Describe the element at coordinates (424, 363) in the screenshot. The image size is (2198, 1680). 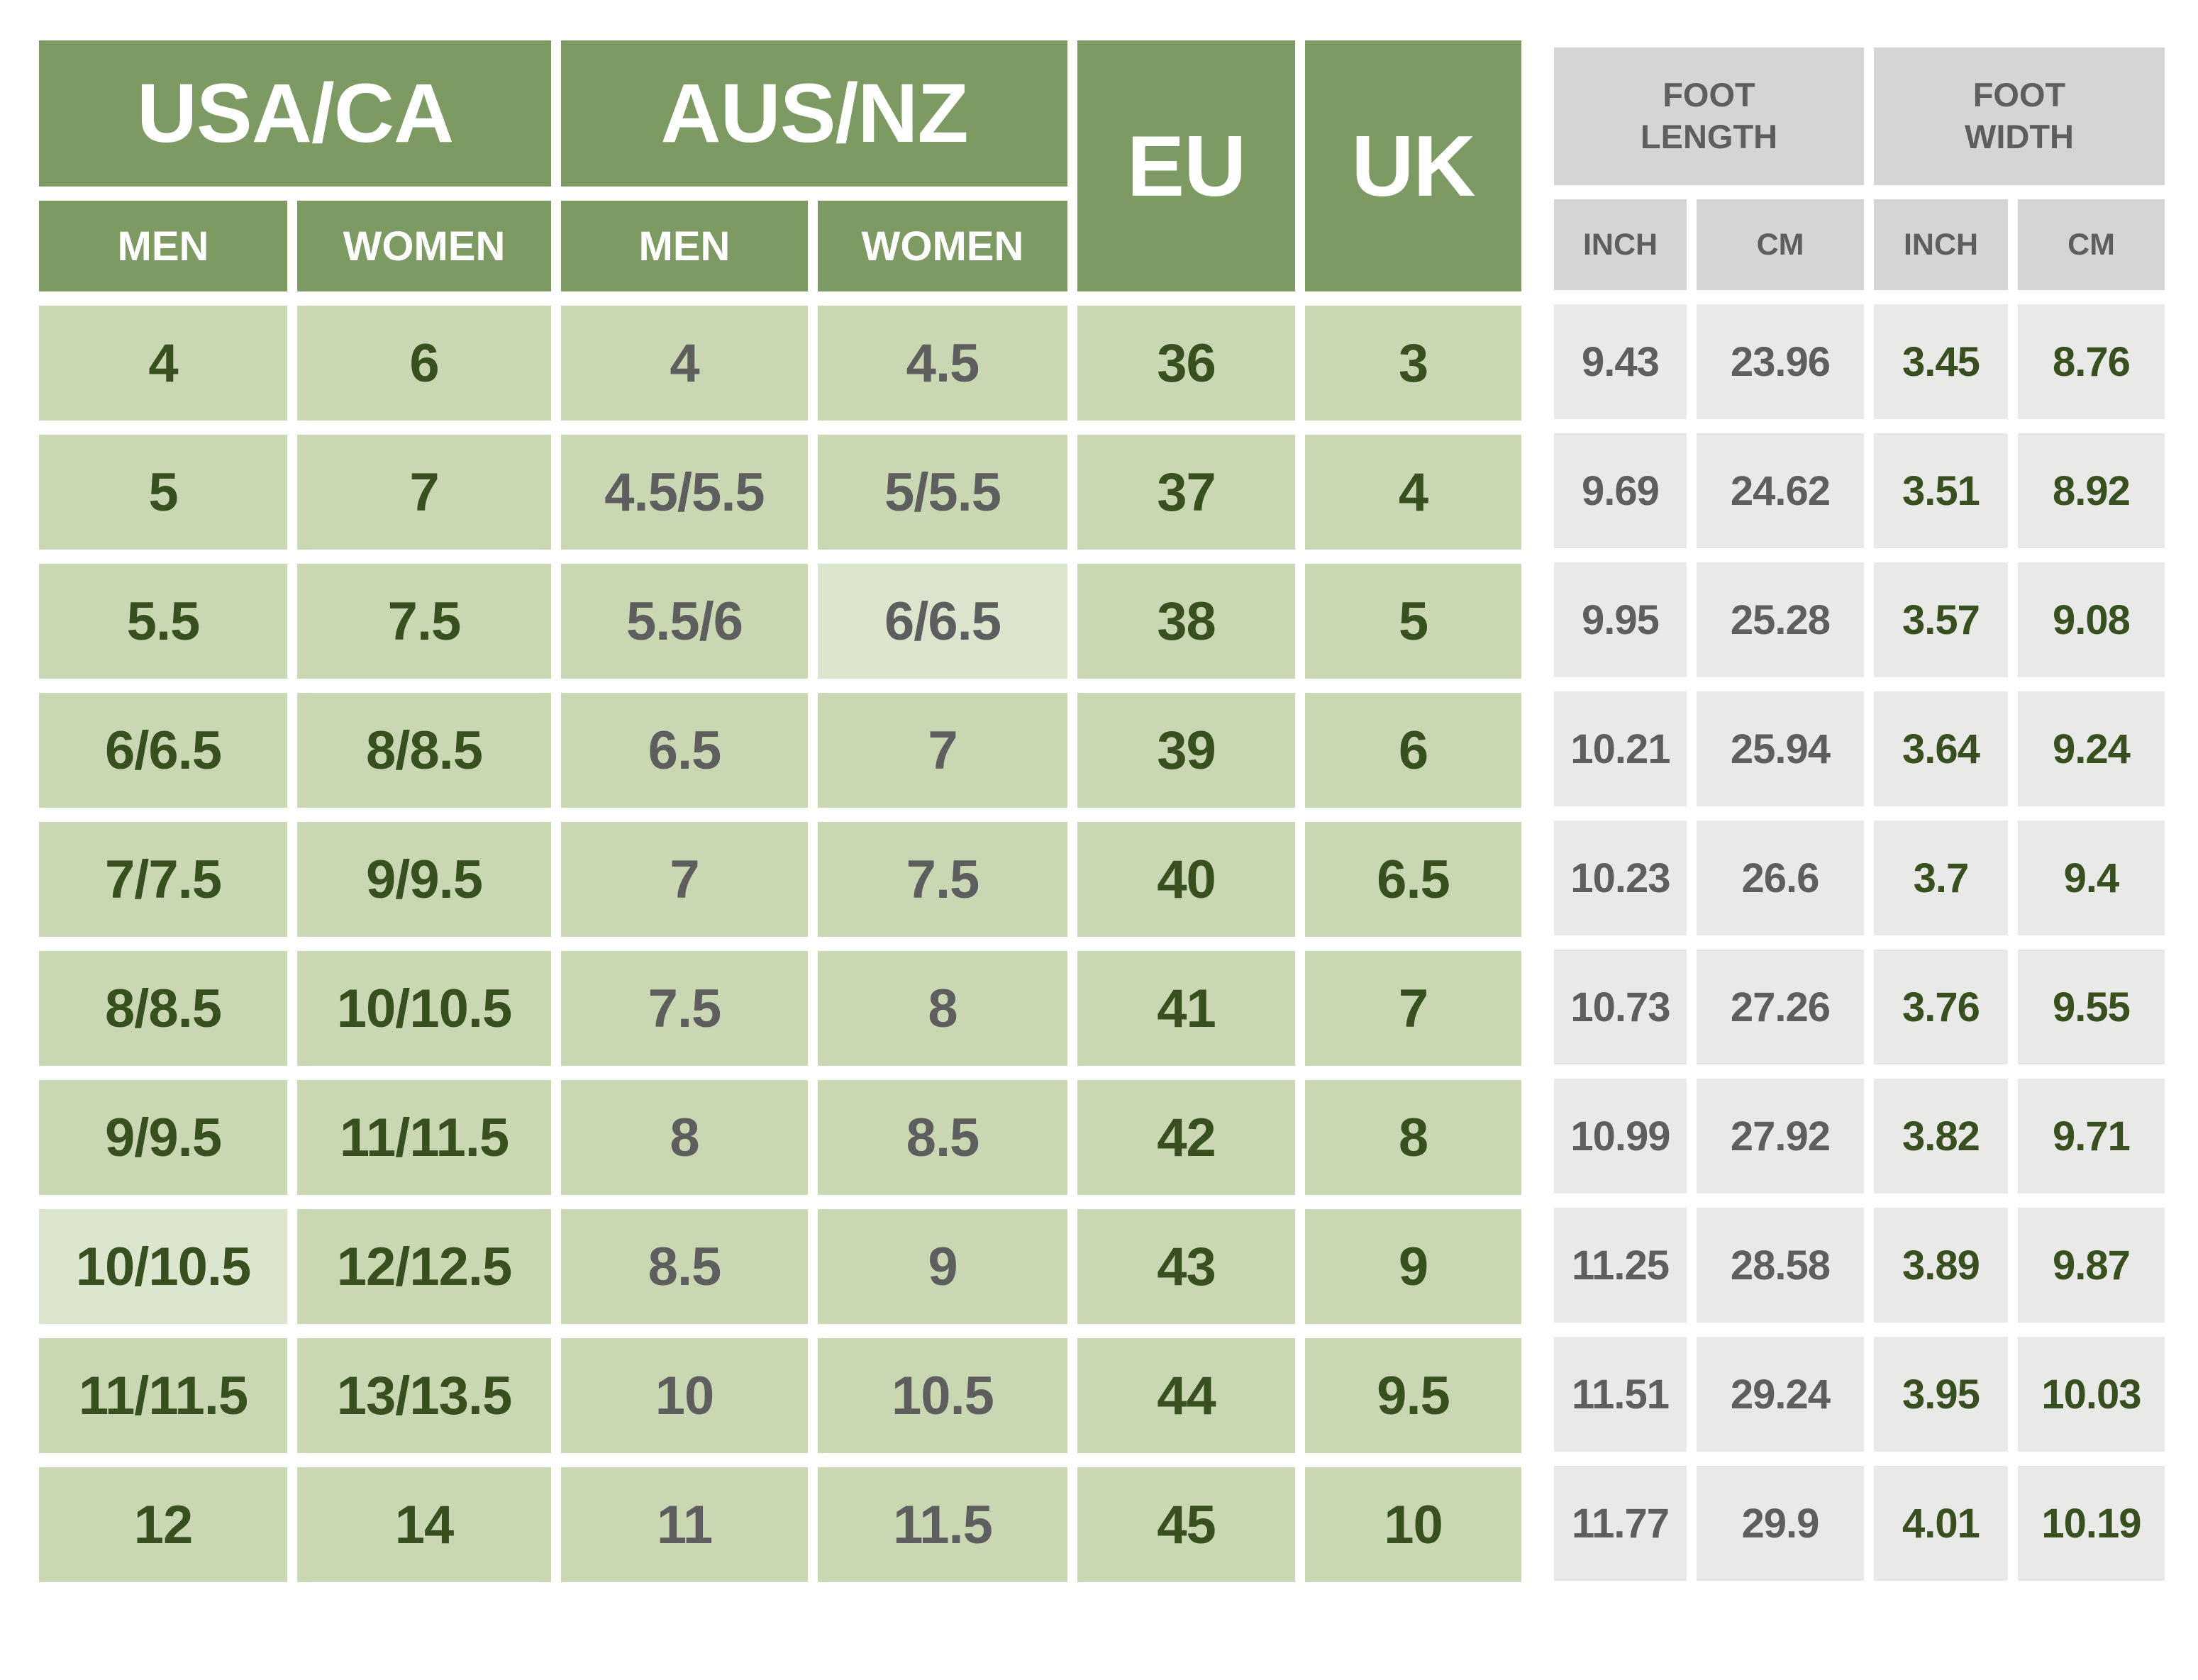
I see `cell-usa-women-row1: 6` at that location.